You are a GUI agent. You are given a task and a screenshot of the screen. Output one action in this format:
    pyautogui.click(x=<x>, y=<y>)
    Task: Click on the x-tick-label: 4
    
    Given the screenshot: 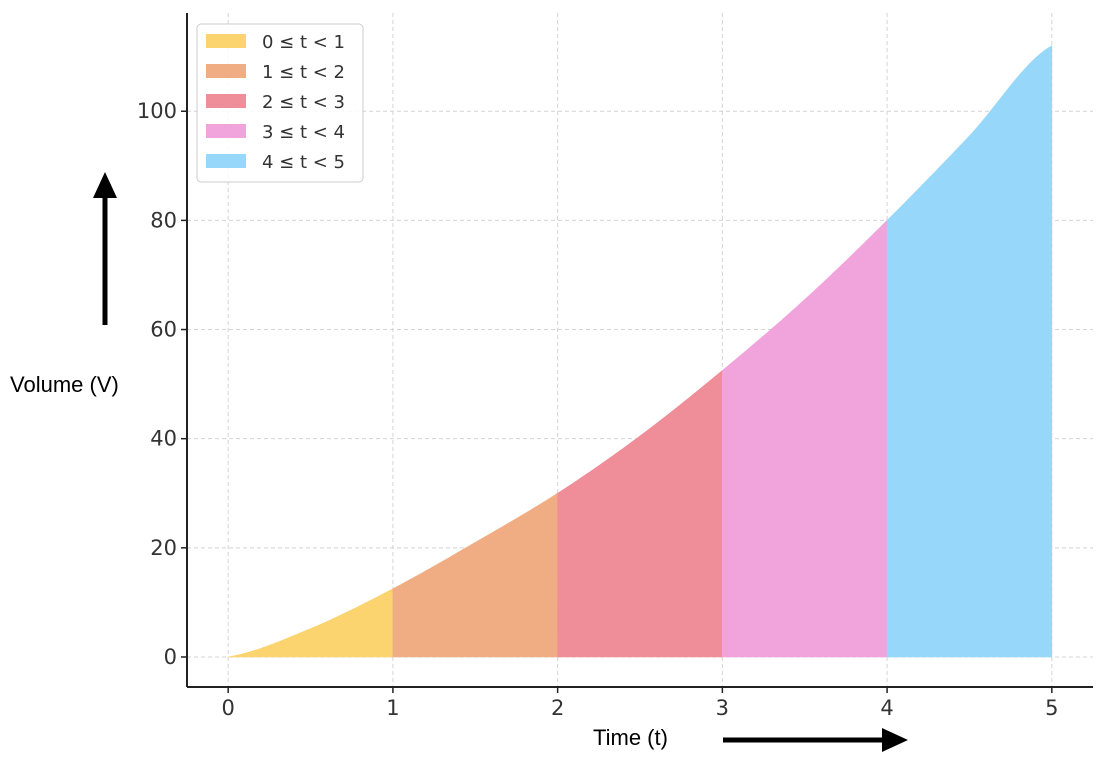 What is the action you would take?
    pyautogui.click(x=886, y=708)
    